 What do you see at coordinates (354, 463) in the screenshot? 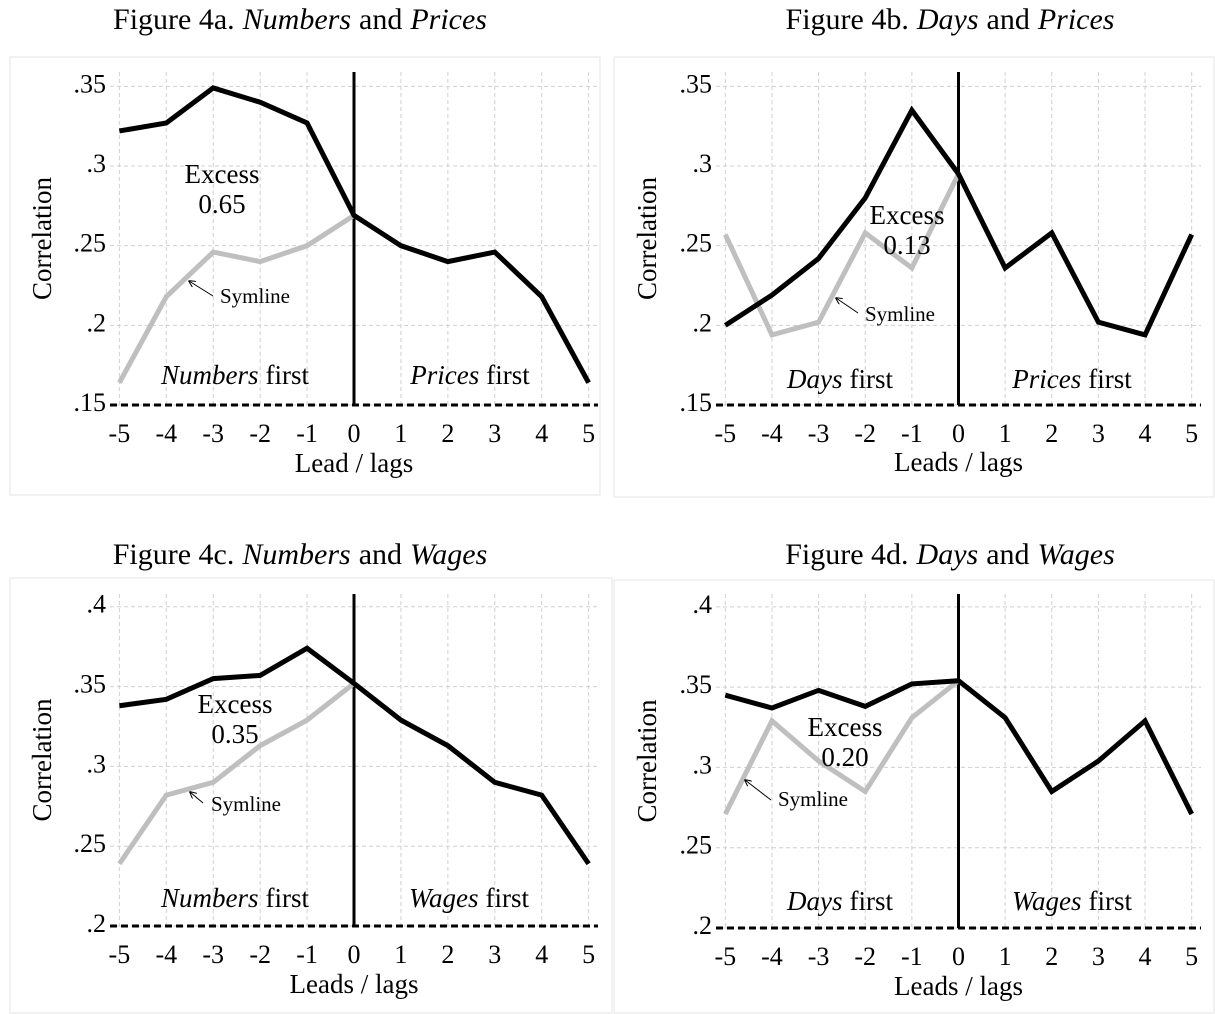
I see `x-axis-label: Lead / lags` at bounding box center [354, 463].